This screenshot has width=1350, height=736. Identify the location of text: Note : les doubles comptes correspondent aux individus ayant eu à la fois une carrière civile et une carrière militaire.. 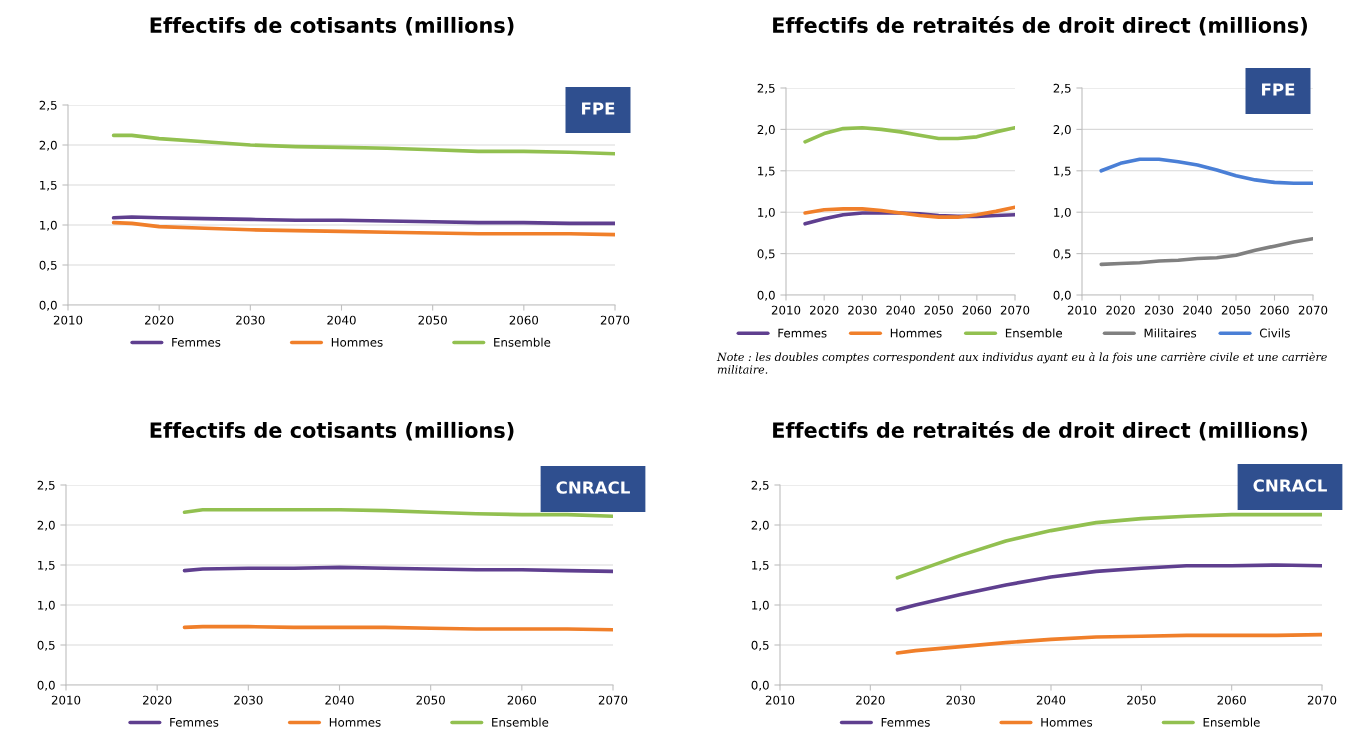
(1021, 363).